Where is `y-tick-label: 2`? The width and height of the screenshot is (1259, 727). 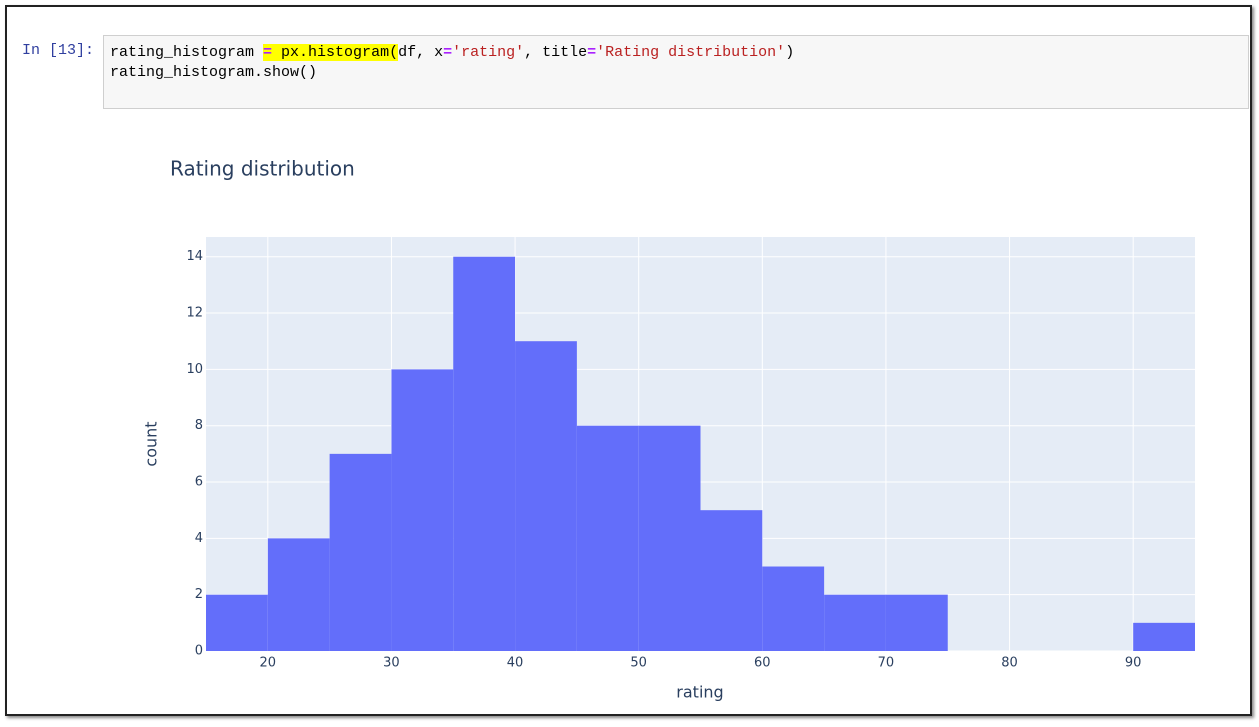 y-tick-label: 2 is located at coordinates (199, 594).